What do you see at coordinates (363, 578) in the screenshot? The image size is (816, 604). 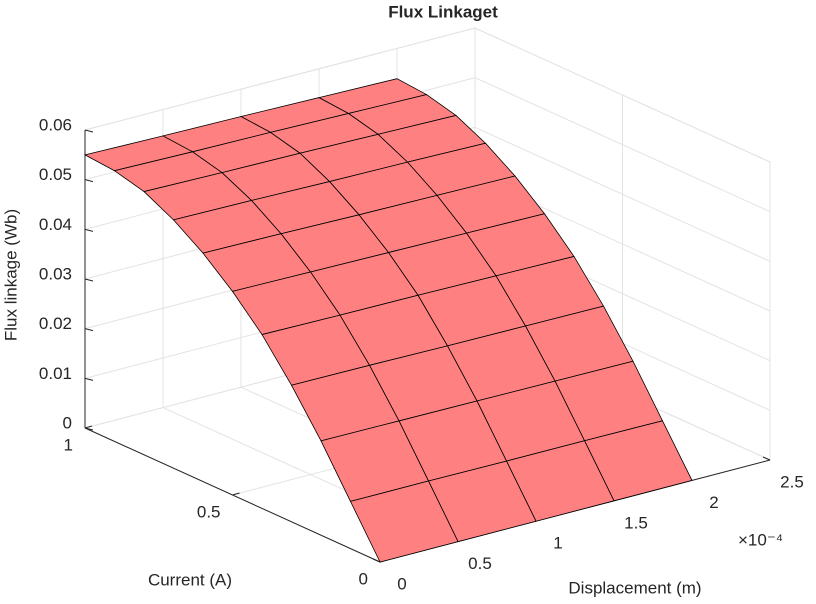 I see `x-tick-label: 0` at bounding box center [363, 578].